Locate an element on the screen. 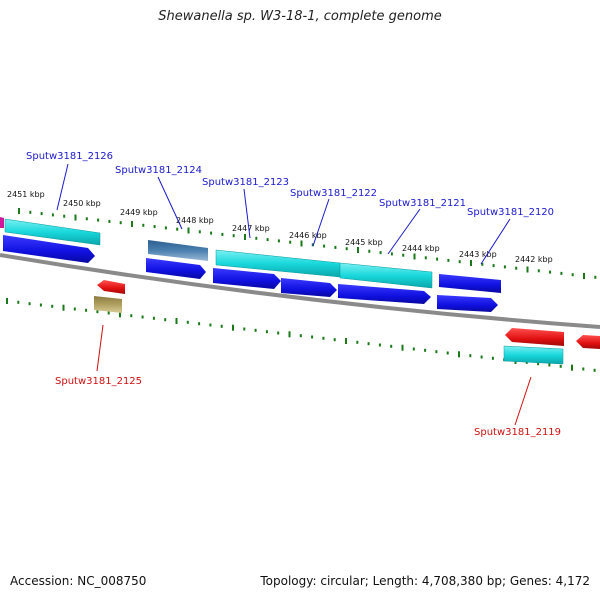 The height and width of the screenshot is (600, 600). gene-label-2119: Sputw3181_2119 is located at coordinates (517, 432).